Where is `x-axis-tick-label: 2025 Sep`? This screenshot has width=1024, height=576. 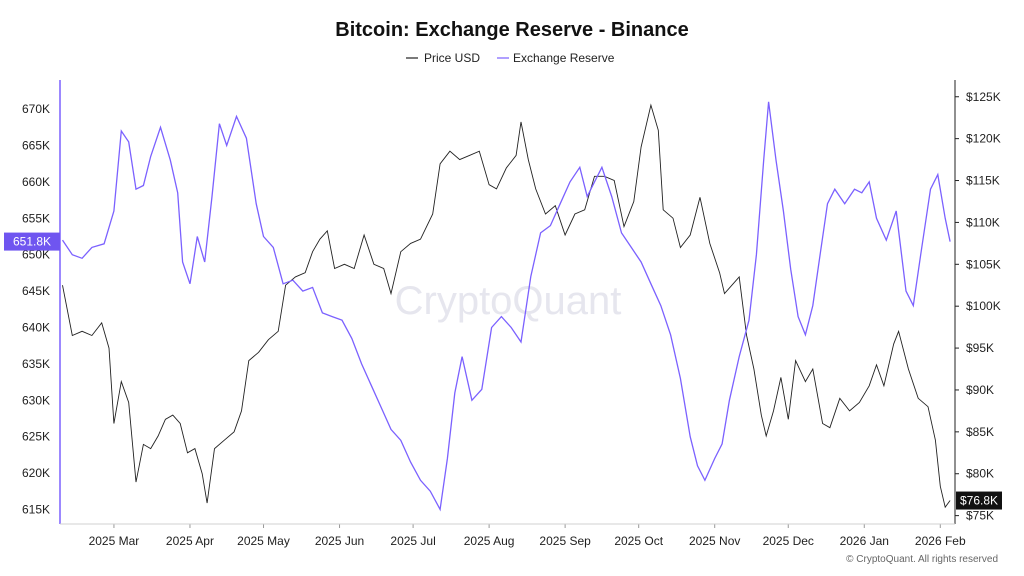 x-axis-tick-label: 2025 Sep is located at coordinates (565, 541).